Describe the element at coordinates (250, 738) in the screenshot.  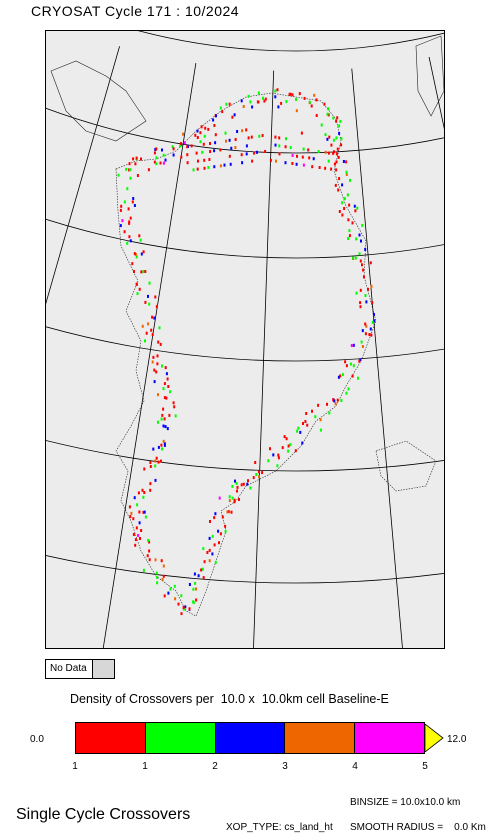
I see `color-scale-bar` at that location.